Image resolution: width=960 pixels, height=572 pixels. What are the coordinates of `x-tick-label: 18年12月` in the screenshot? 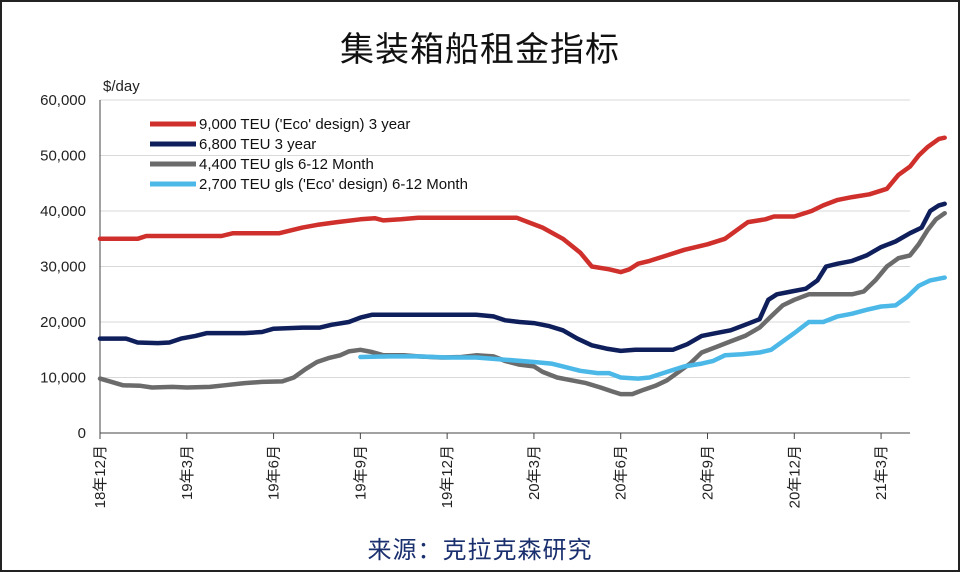 It's located at (100, 476).